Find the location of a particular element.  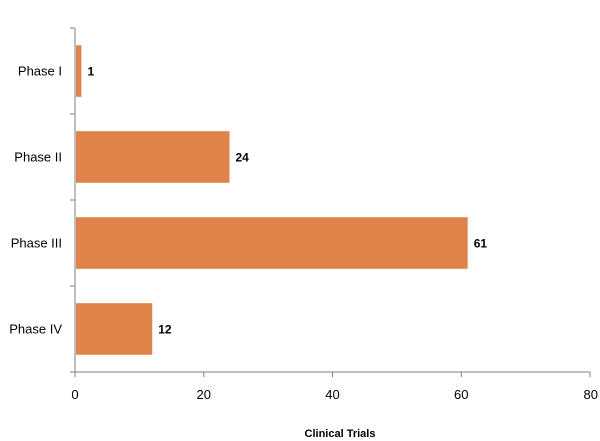

bar-phase-ii is located at coordinates (153, 157).